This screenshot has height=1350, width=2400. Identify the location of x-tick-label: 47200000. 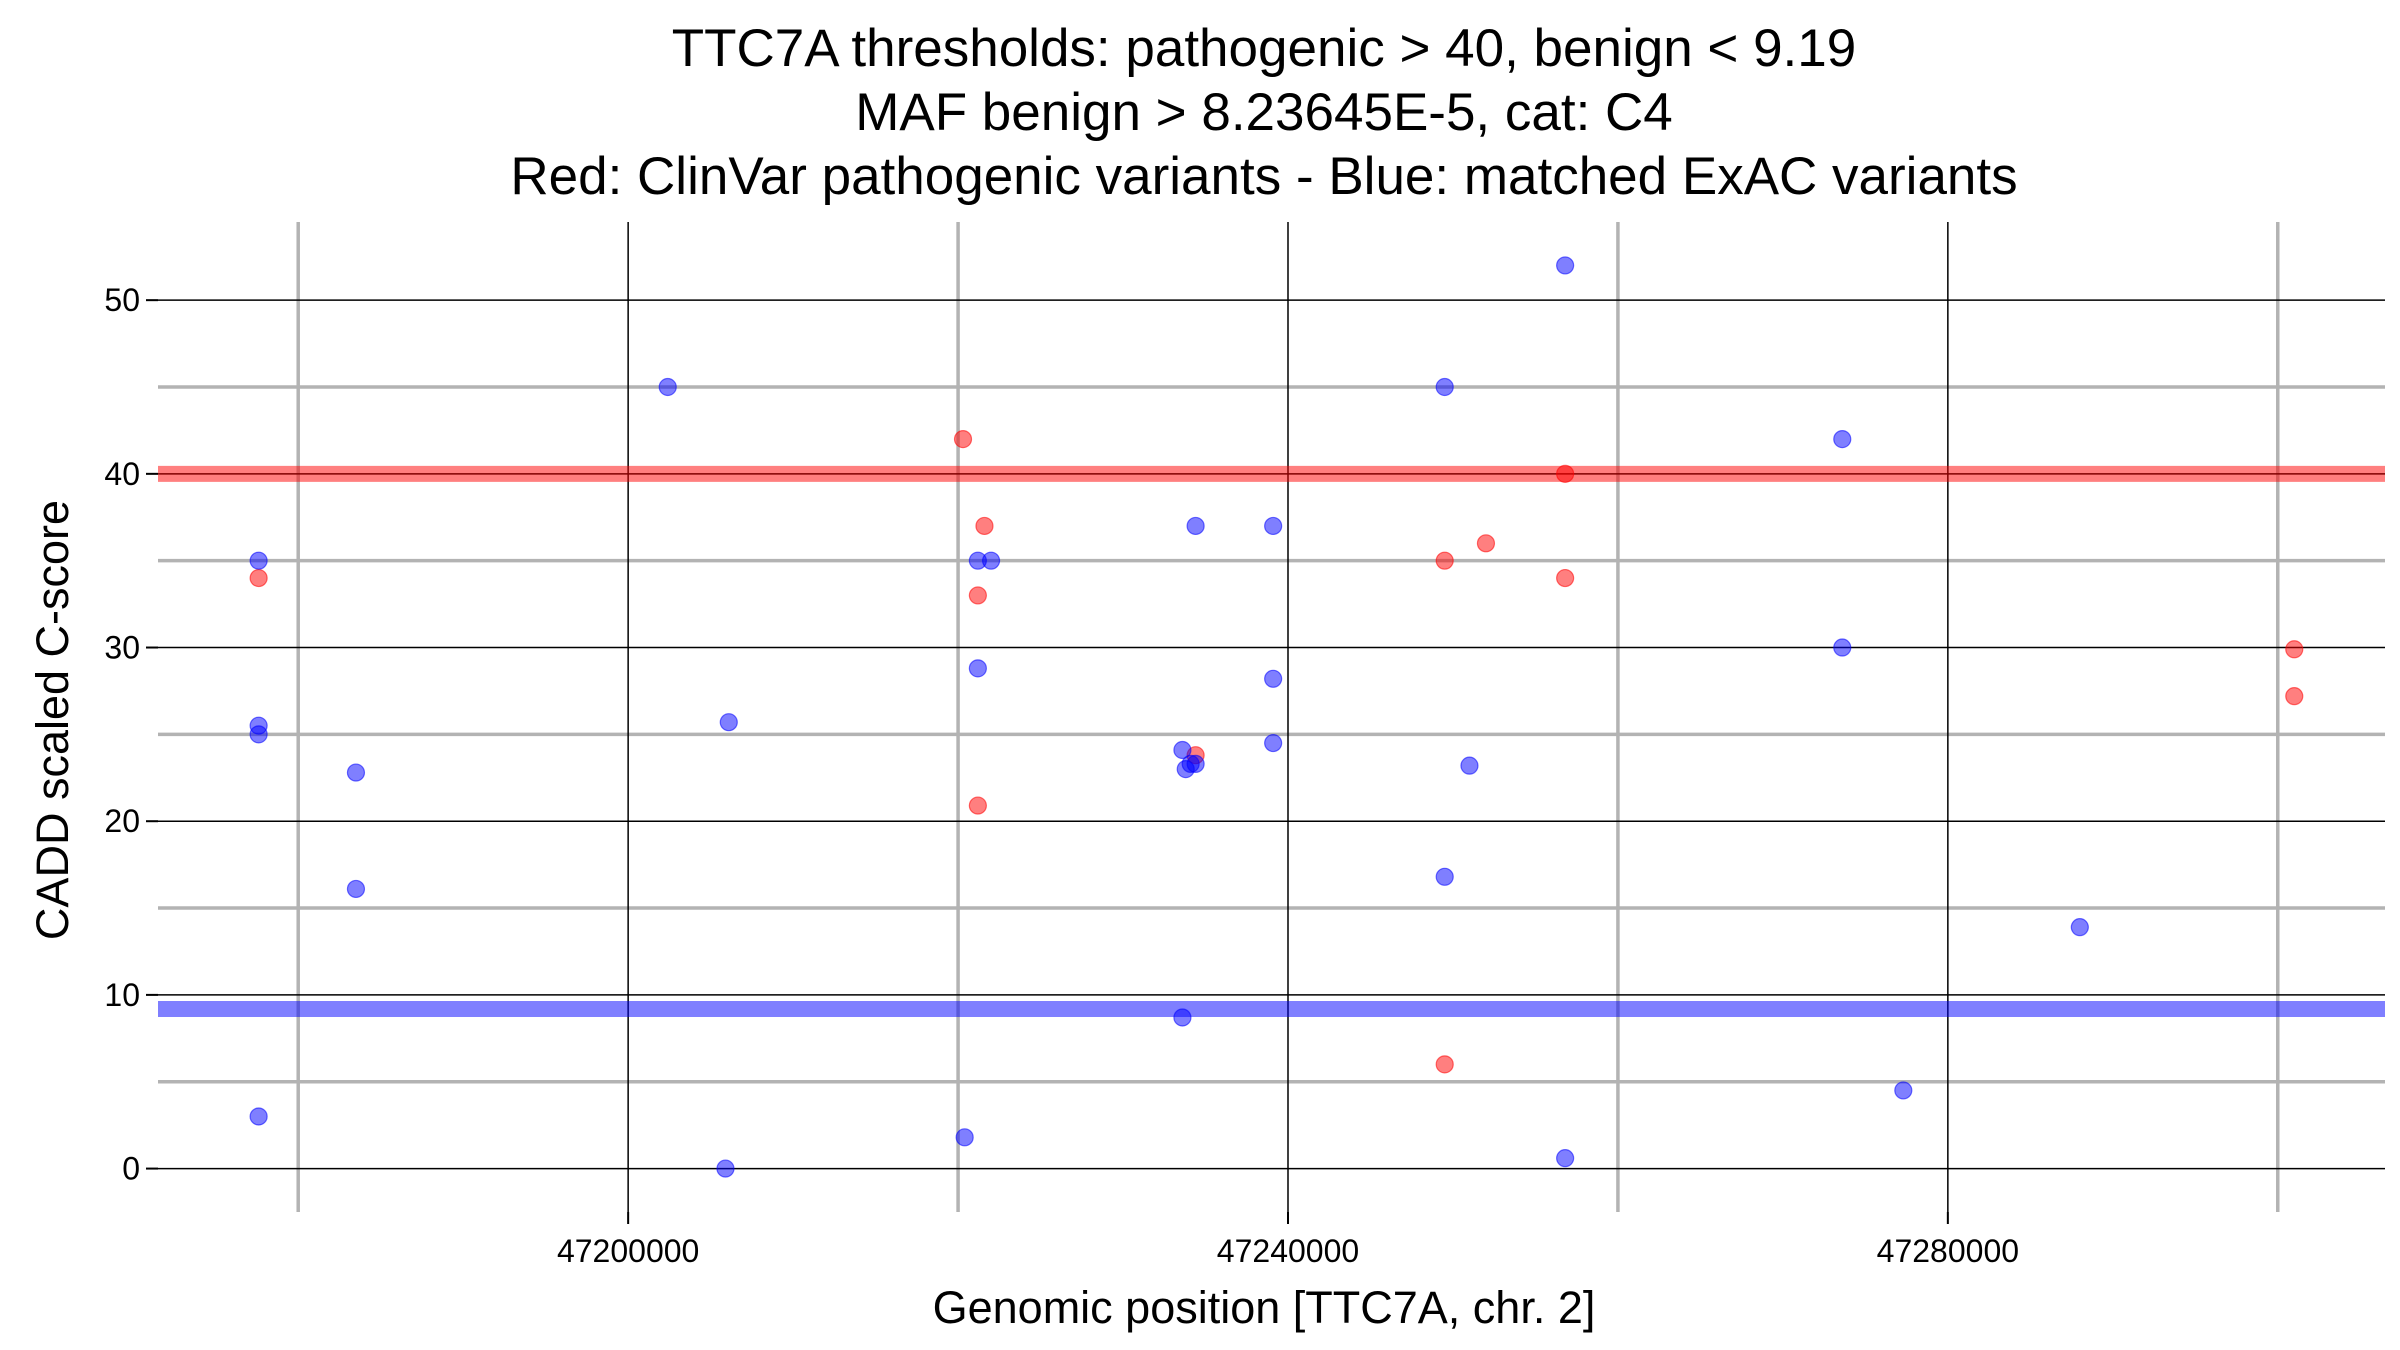
(628, 1251).